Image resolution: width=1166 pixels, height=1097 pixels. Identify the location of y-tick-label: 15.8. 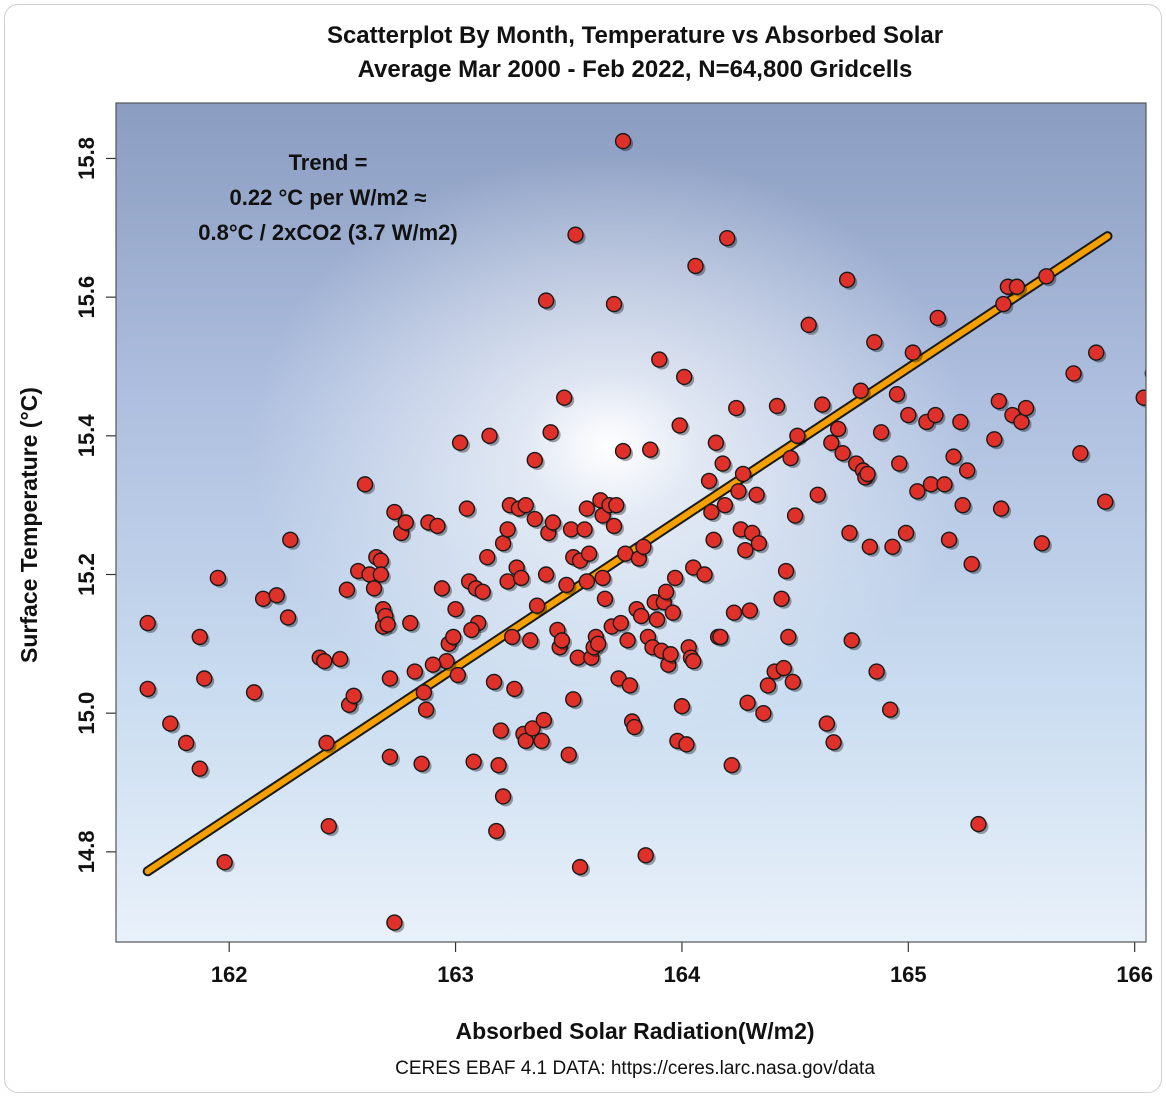
(86, 158).